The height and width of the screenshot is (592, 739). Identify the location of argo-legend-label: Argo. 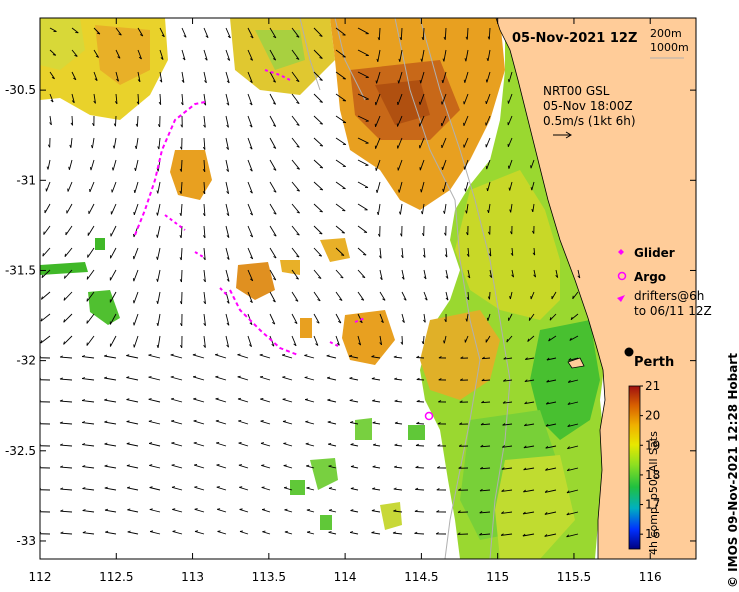
(650, 277).